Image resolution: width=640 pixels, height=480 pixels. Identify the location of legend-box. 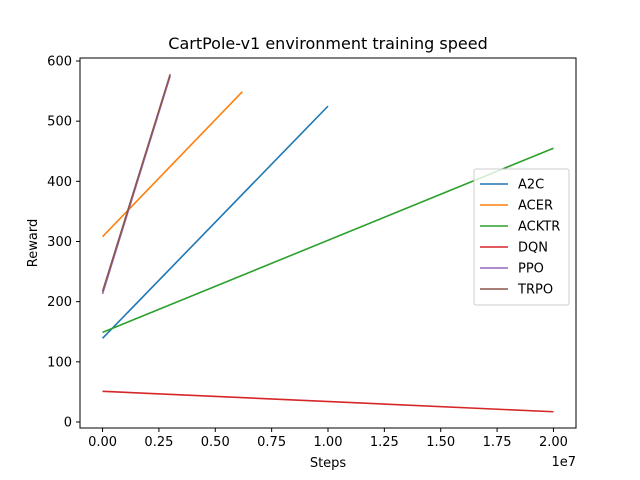
(521, 237).